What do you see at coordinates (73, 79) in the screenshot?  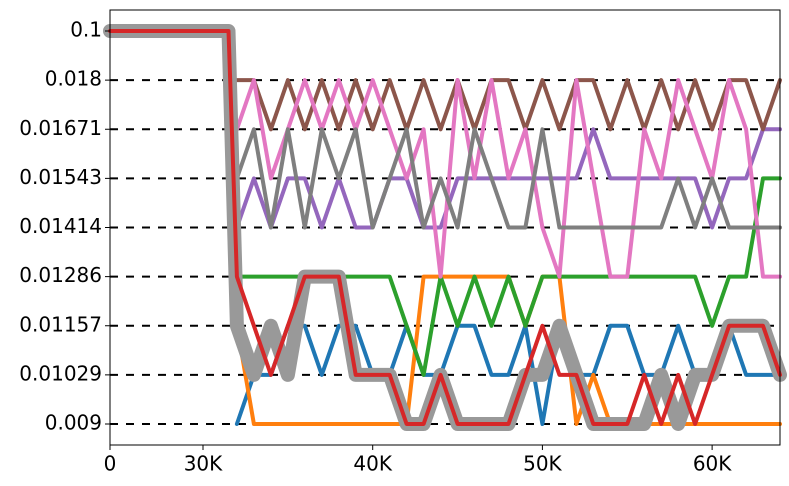 I see `y-tick-label: 0.018` at bounding box center [73, 79].